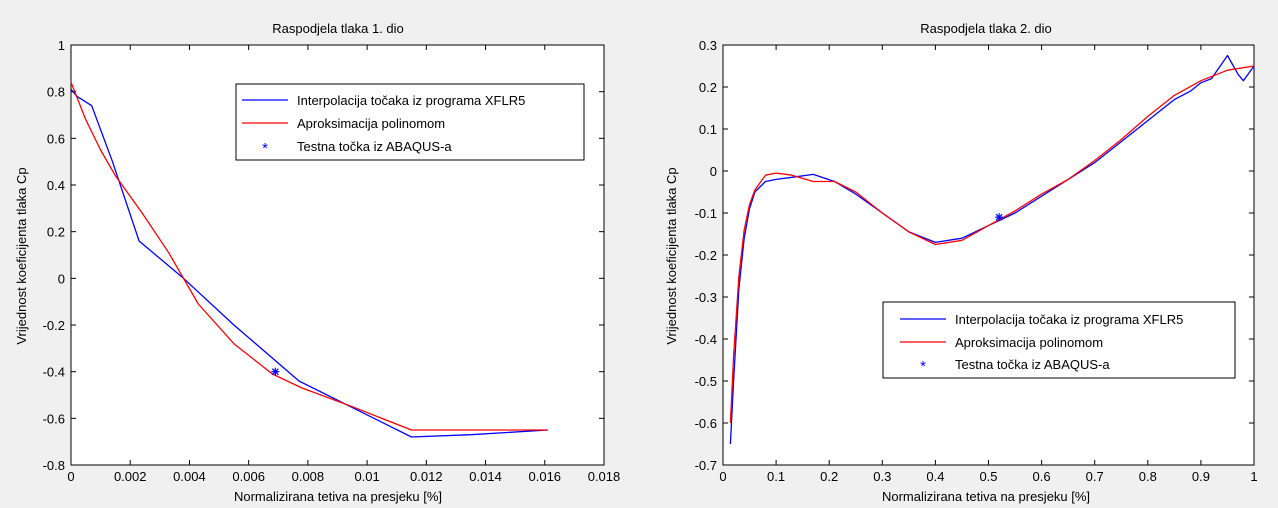  I want to click on y-tick-label: -0.5, so click(706, 381).